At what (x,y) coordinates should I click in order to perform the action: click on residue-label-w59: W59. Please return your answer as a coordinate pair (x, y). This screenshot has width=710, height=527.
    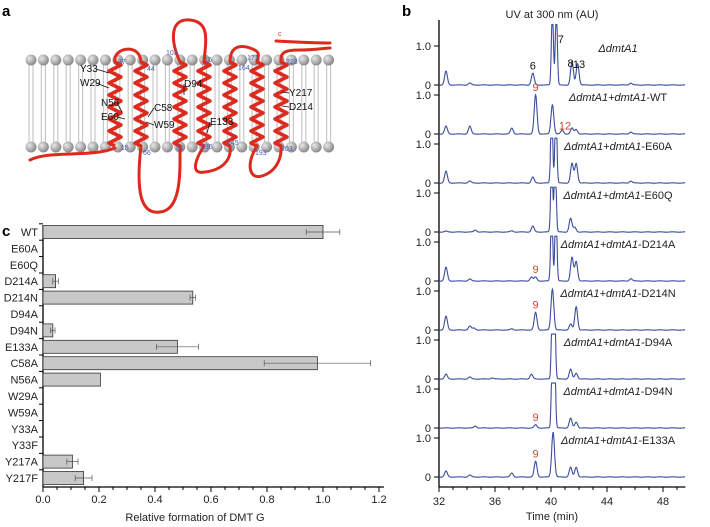
    Looking at the image, I should click on (164, 125).